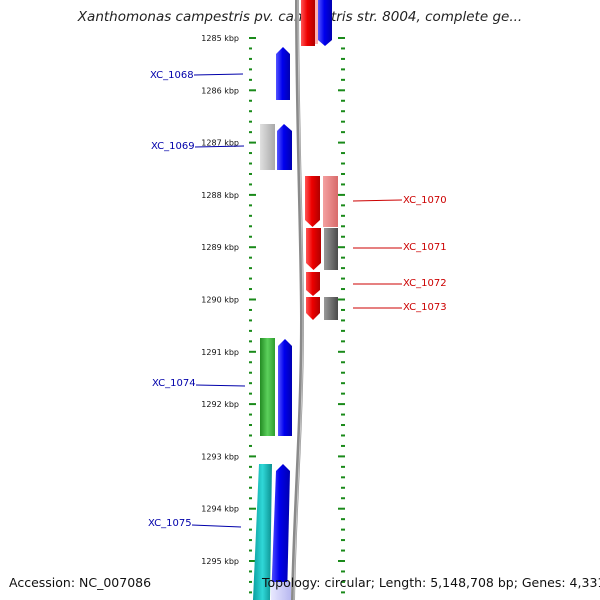 Image resolution: width=600 pixels, height=600 pixels. Describe the element at coordinates (341, 315) in the screenshot. I see `right-ruler` at that location.